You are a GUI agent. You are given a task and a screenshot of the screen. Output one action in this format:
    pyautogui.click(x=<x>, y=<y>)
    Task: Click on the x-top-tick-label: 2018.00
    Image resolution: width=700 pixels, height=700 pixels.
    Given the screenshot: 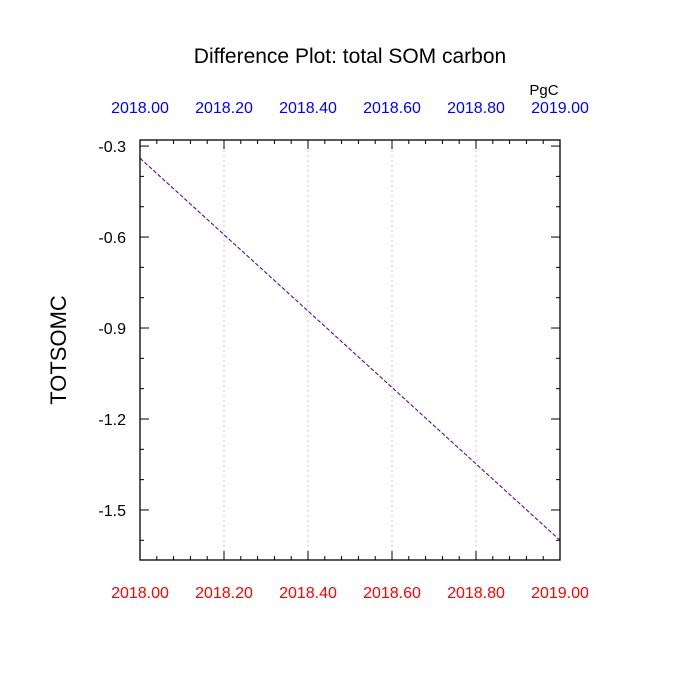 What is the action you would take?
    pyautogui.click(x=140, y=108)
    